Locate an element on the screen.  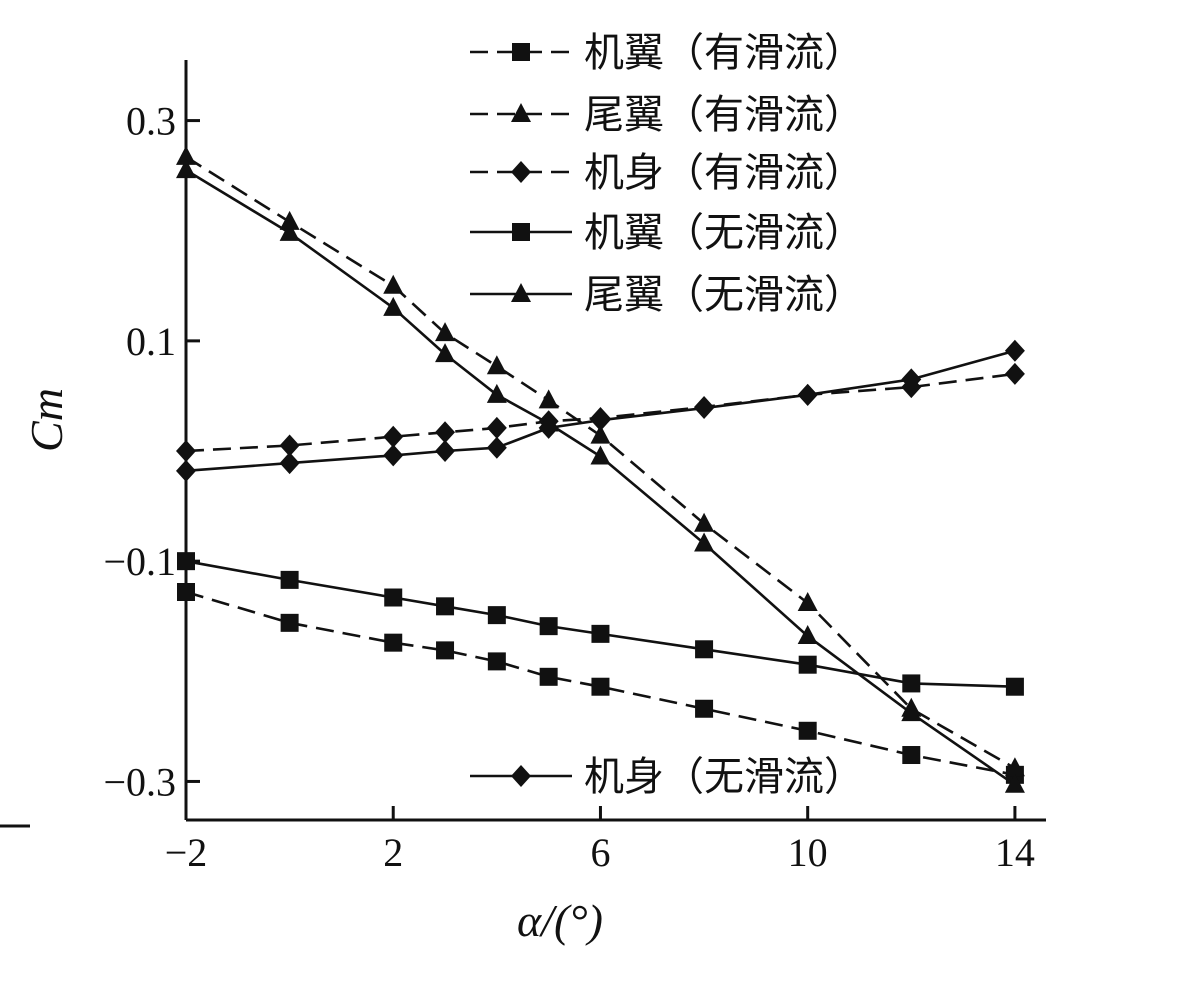
y-axis-label: Cm is located at coordinates (46, 420).